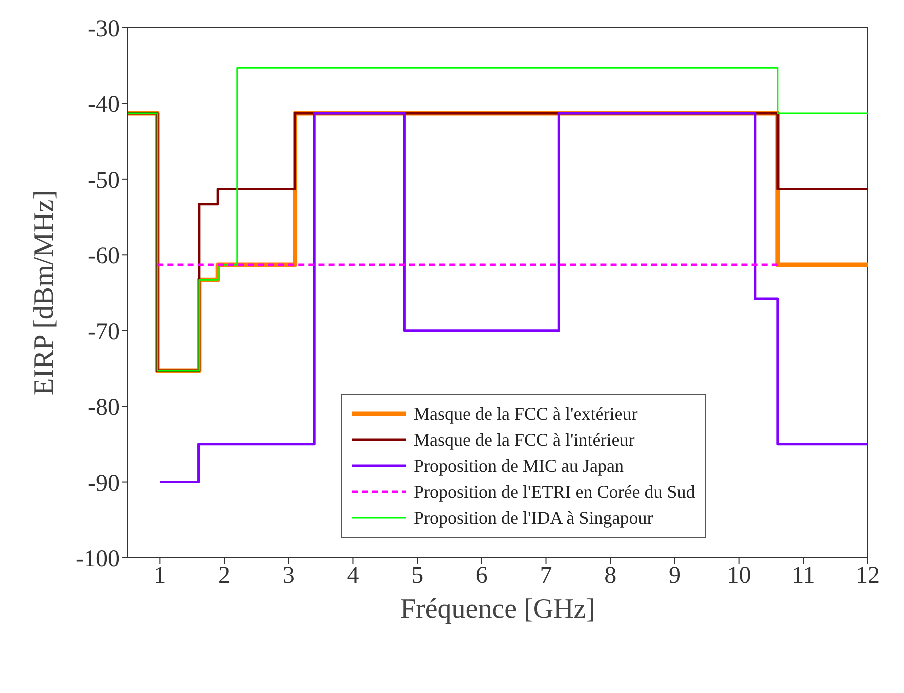  Describe the element at coordinates (353, 576) in the screenshot. I see `x-tick-label: 4` at that location.